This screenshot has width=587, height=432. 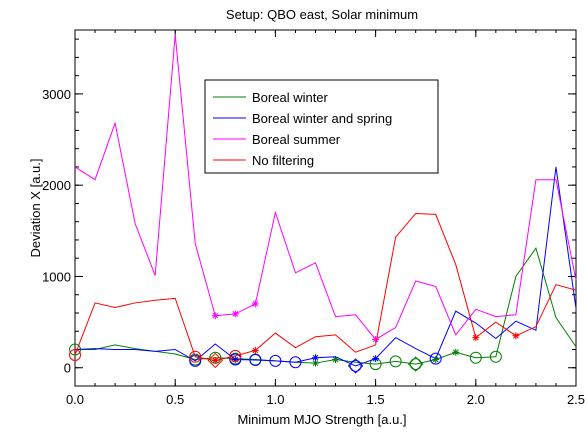 I want to click on x-tick-label: 2.0, so click(x=476, y=399).